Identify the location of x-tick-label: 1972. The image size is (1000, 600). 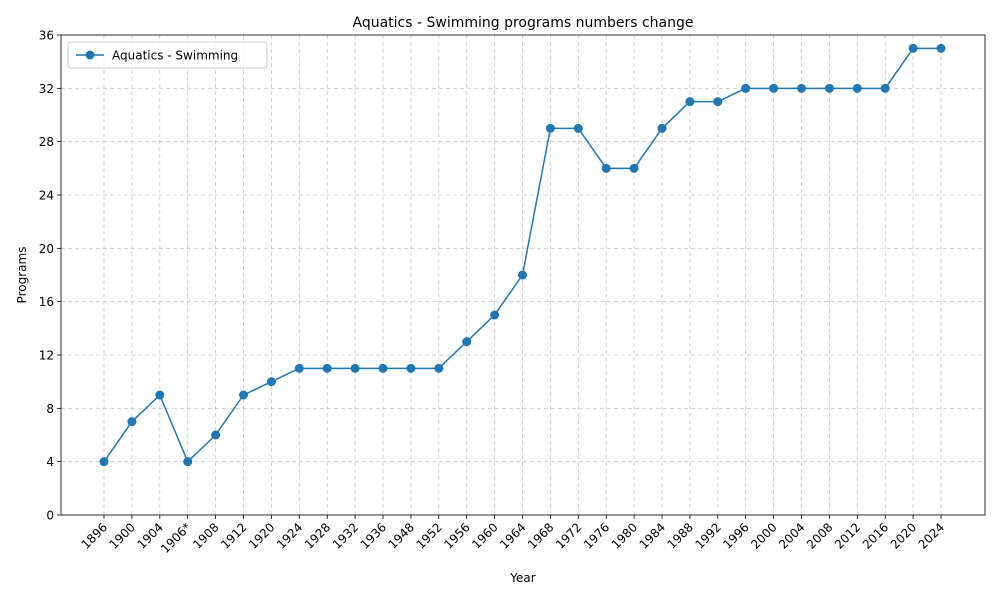
(568, 535).